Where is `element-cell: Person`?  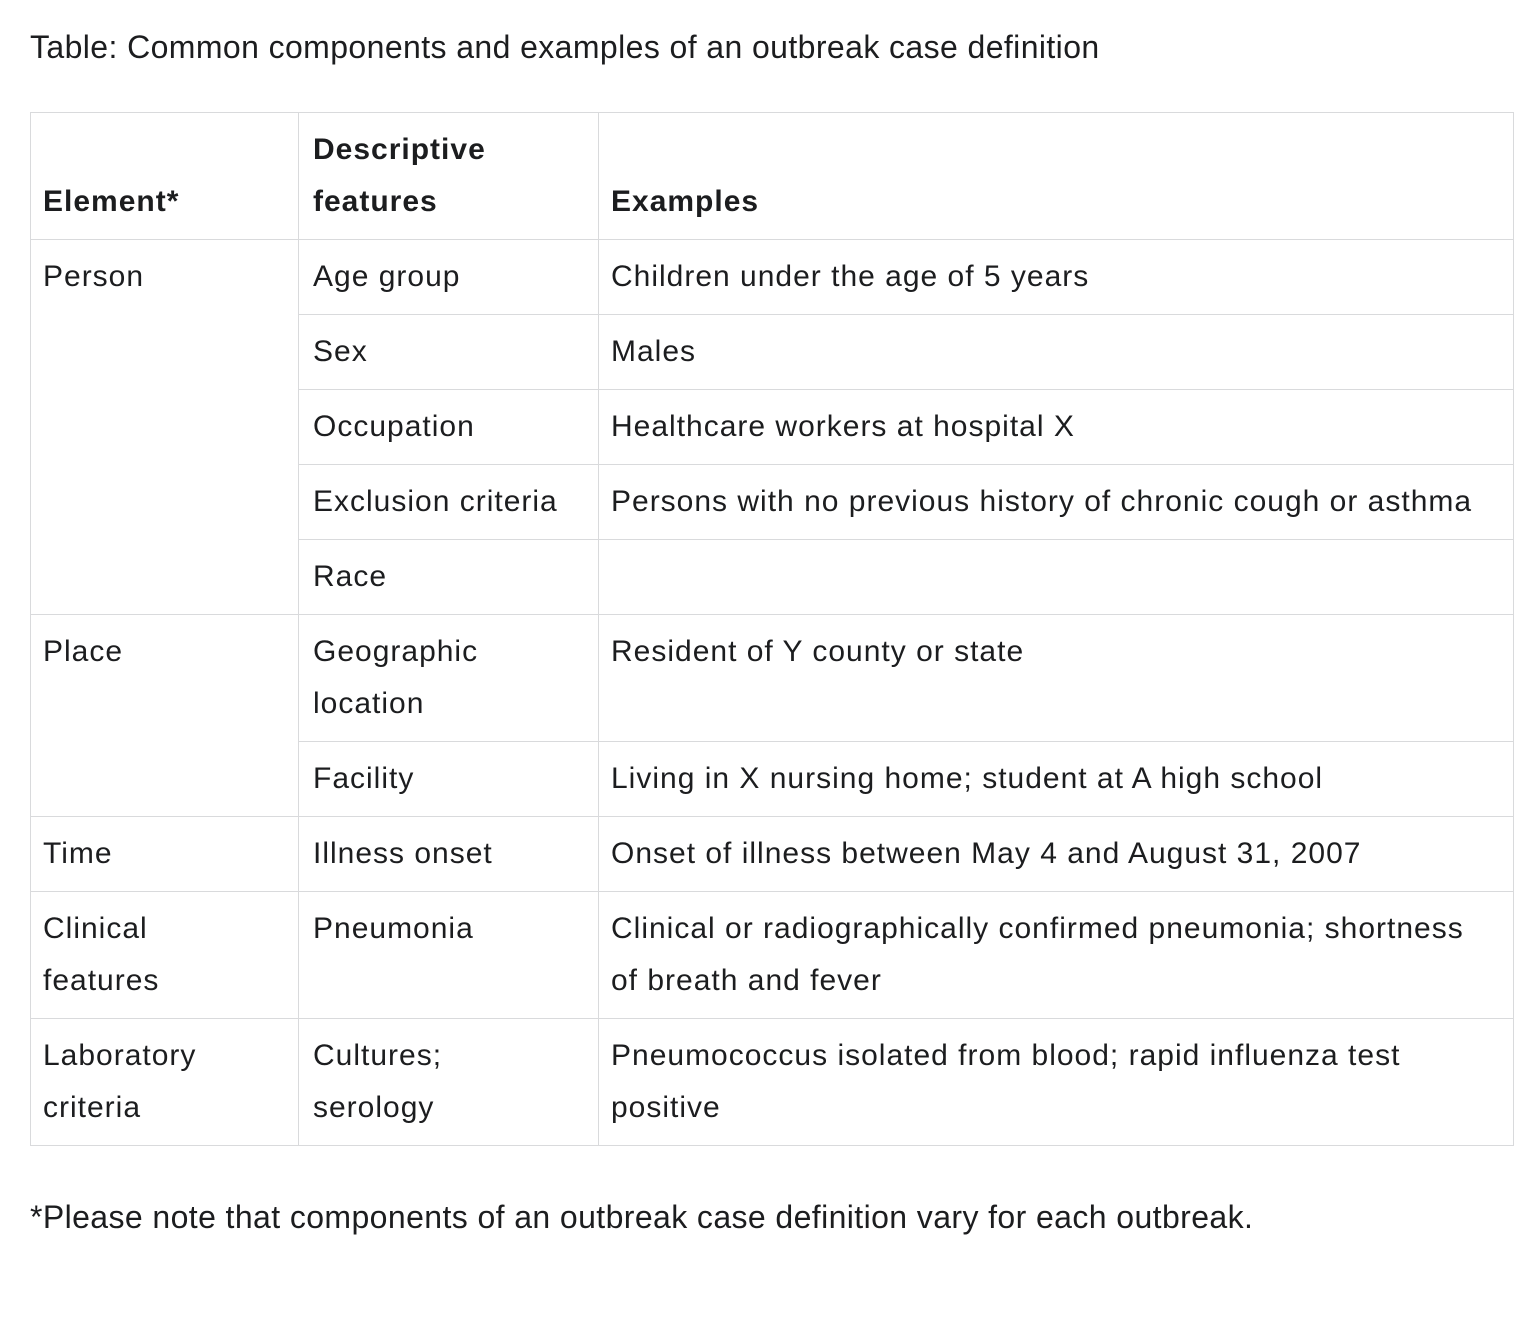 element-cell: Person is located at coordinates (164, 427).